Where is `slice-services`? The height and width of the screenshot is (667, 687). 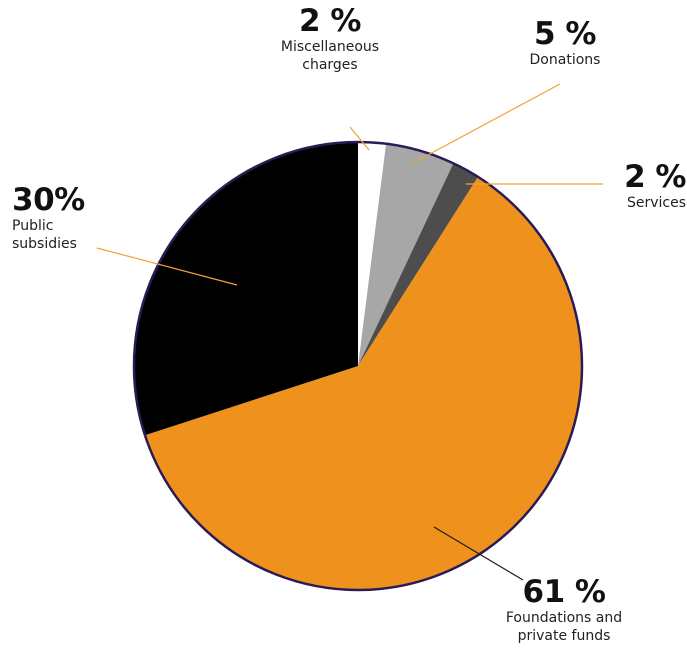 slice-services is located at coordinates (418, 264).